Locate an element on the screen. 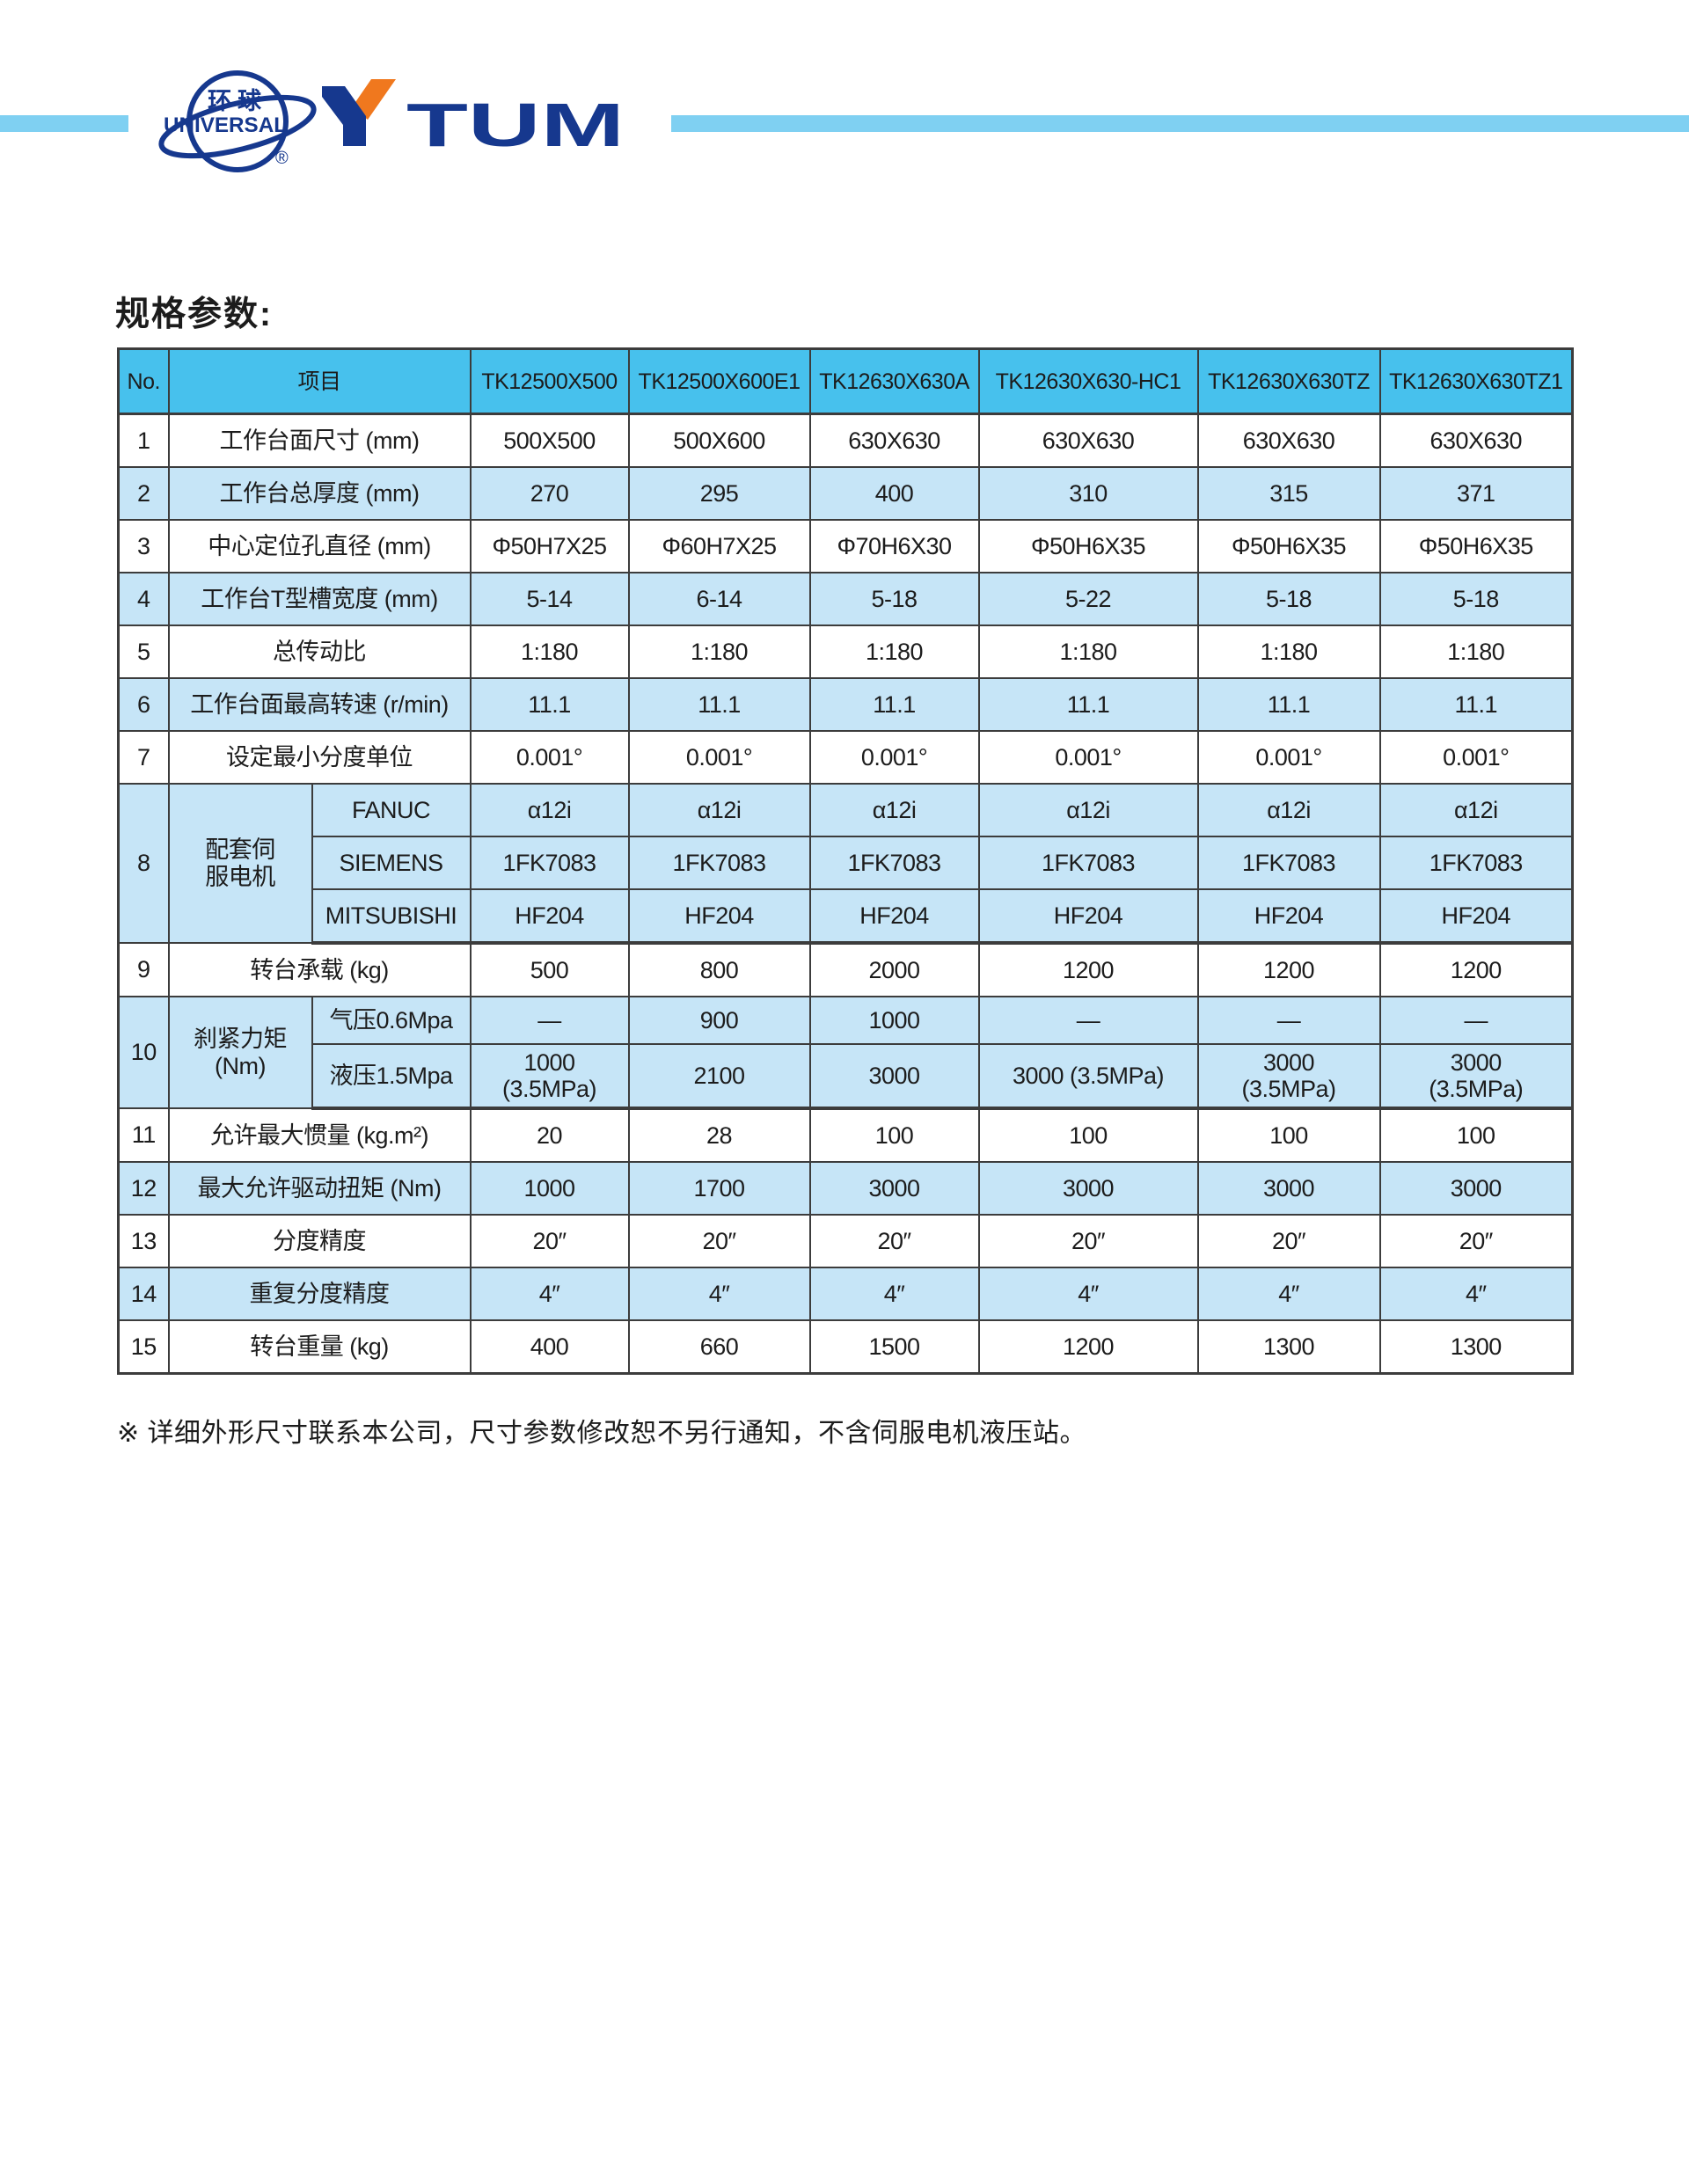 The height and width of the screenshot is (2184, 1689). column-header: TK12500X600E1 is located at coordinates (719, 381).